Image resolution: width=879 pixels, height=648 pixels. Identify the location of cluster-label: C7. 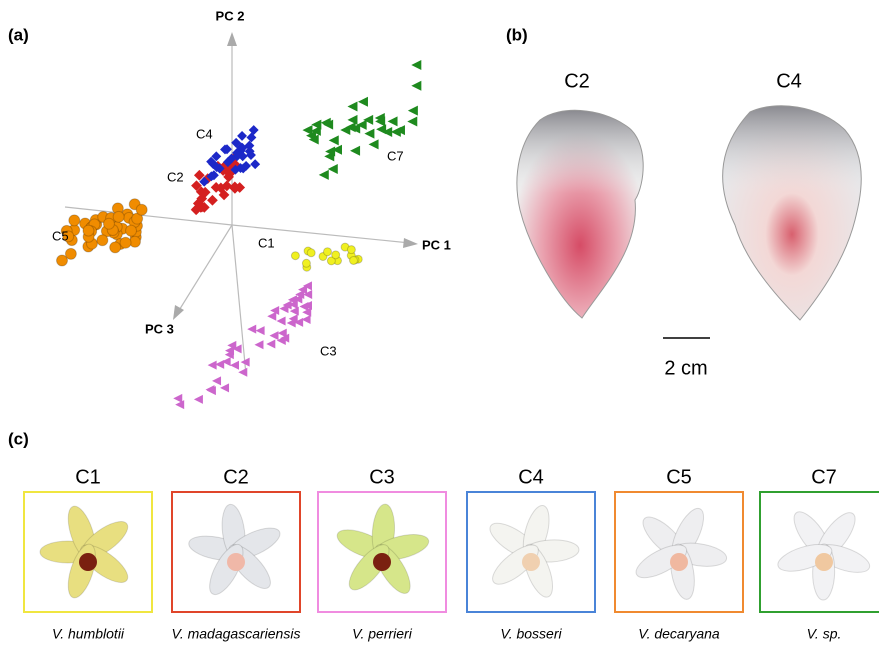
(395, 155).